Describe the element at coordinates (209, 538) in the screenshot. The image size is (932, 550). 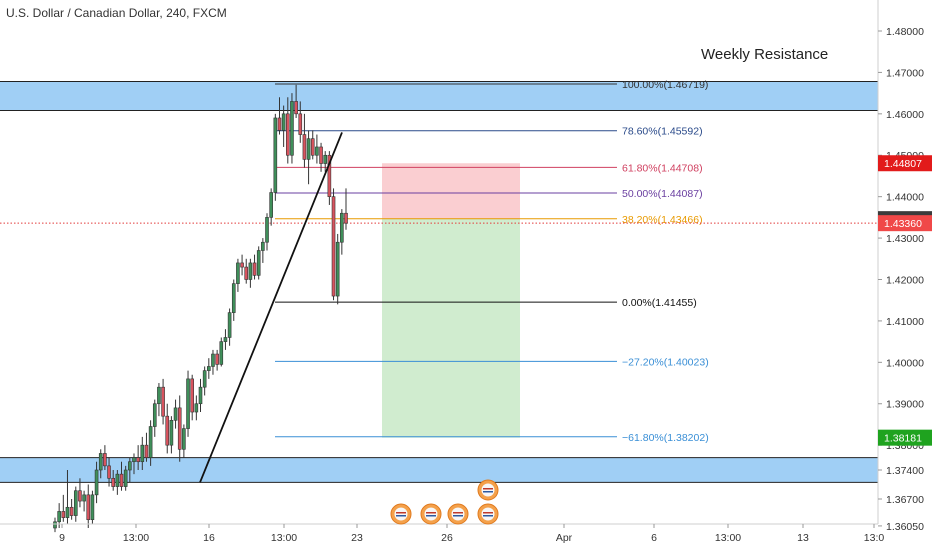
I see `x-tick-label-2: 16` at that location.